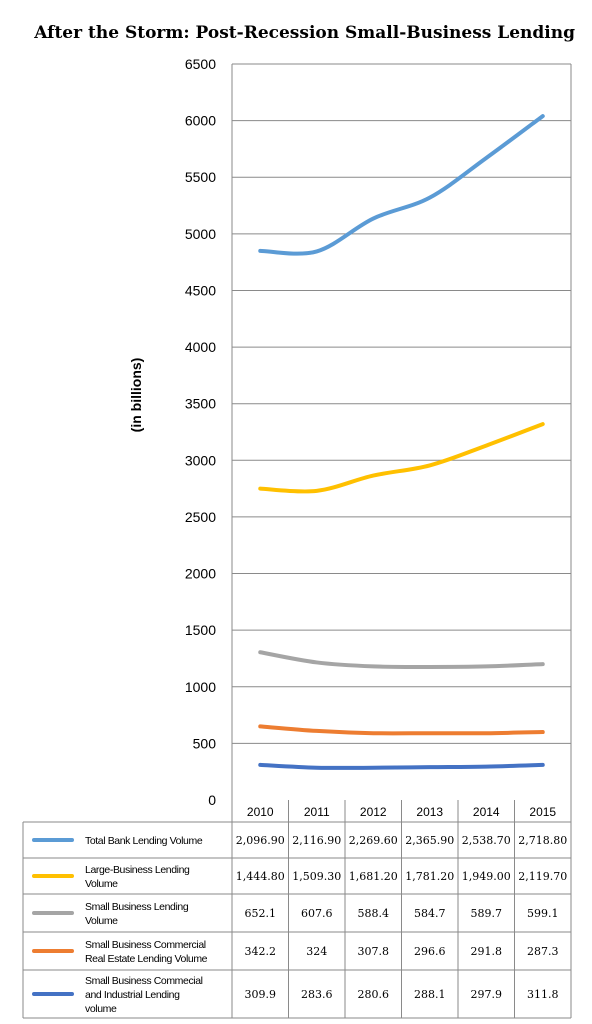 The image size is (592, 1024). Describe the element at coordinates (261, 913) in the screenshot. I see `table-value: 652.1` at that location.